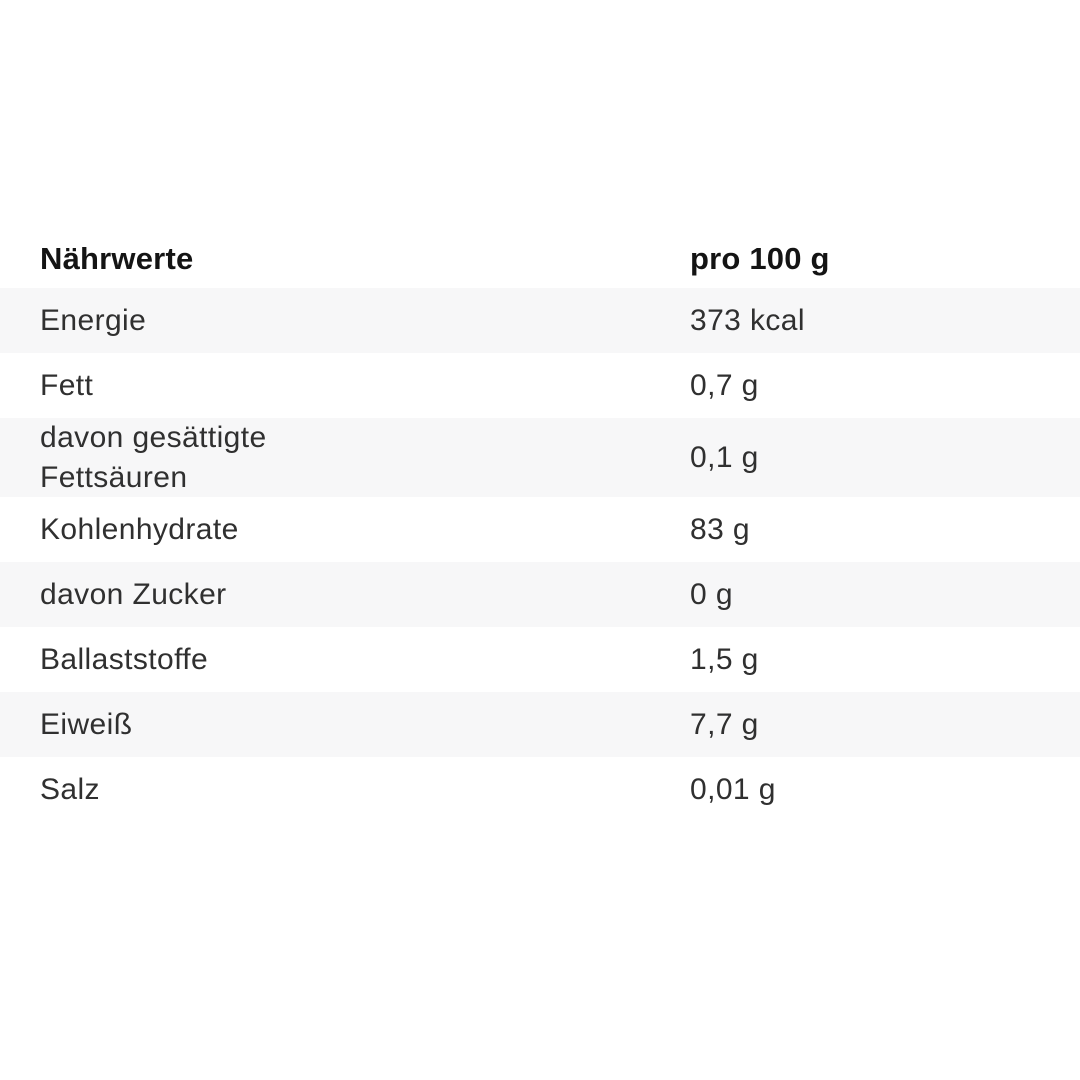 Image resolution: width=1080 pixels, height=1080 pixels. What do you see at coordinates (540, 725) in the screenshot?
I see `table-row-eiweiss: Eiweiß 7,7 g` at bounding box center [540, 725].